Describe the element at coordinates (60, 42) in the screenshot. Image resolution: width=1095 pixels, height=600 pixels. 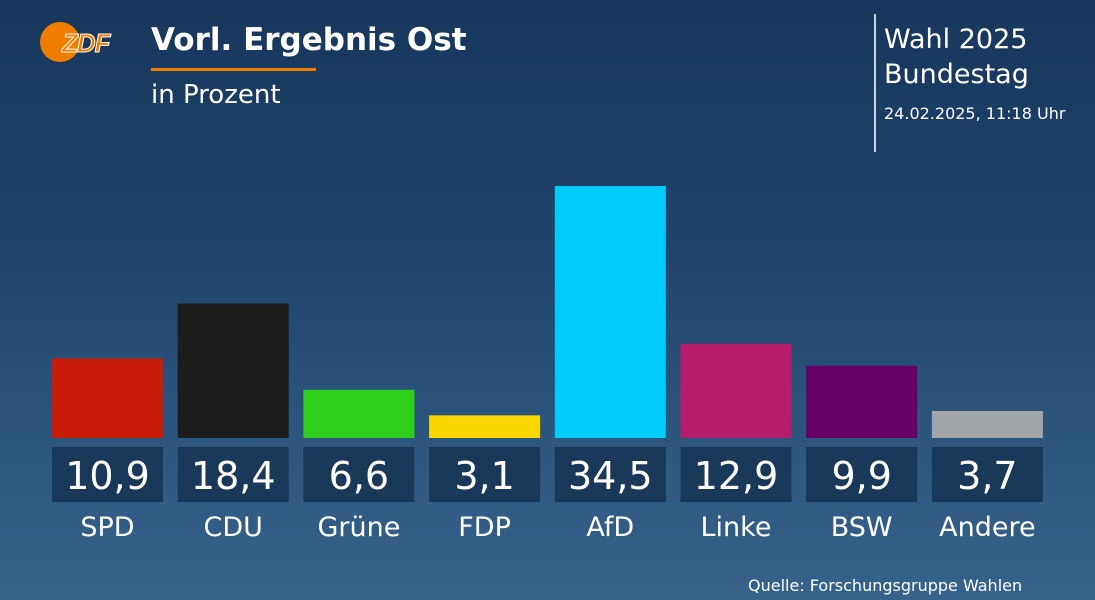
I see `logo-circle-icon` at that location.